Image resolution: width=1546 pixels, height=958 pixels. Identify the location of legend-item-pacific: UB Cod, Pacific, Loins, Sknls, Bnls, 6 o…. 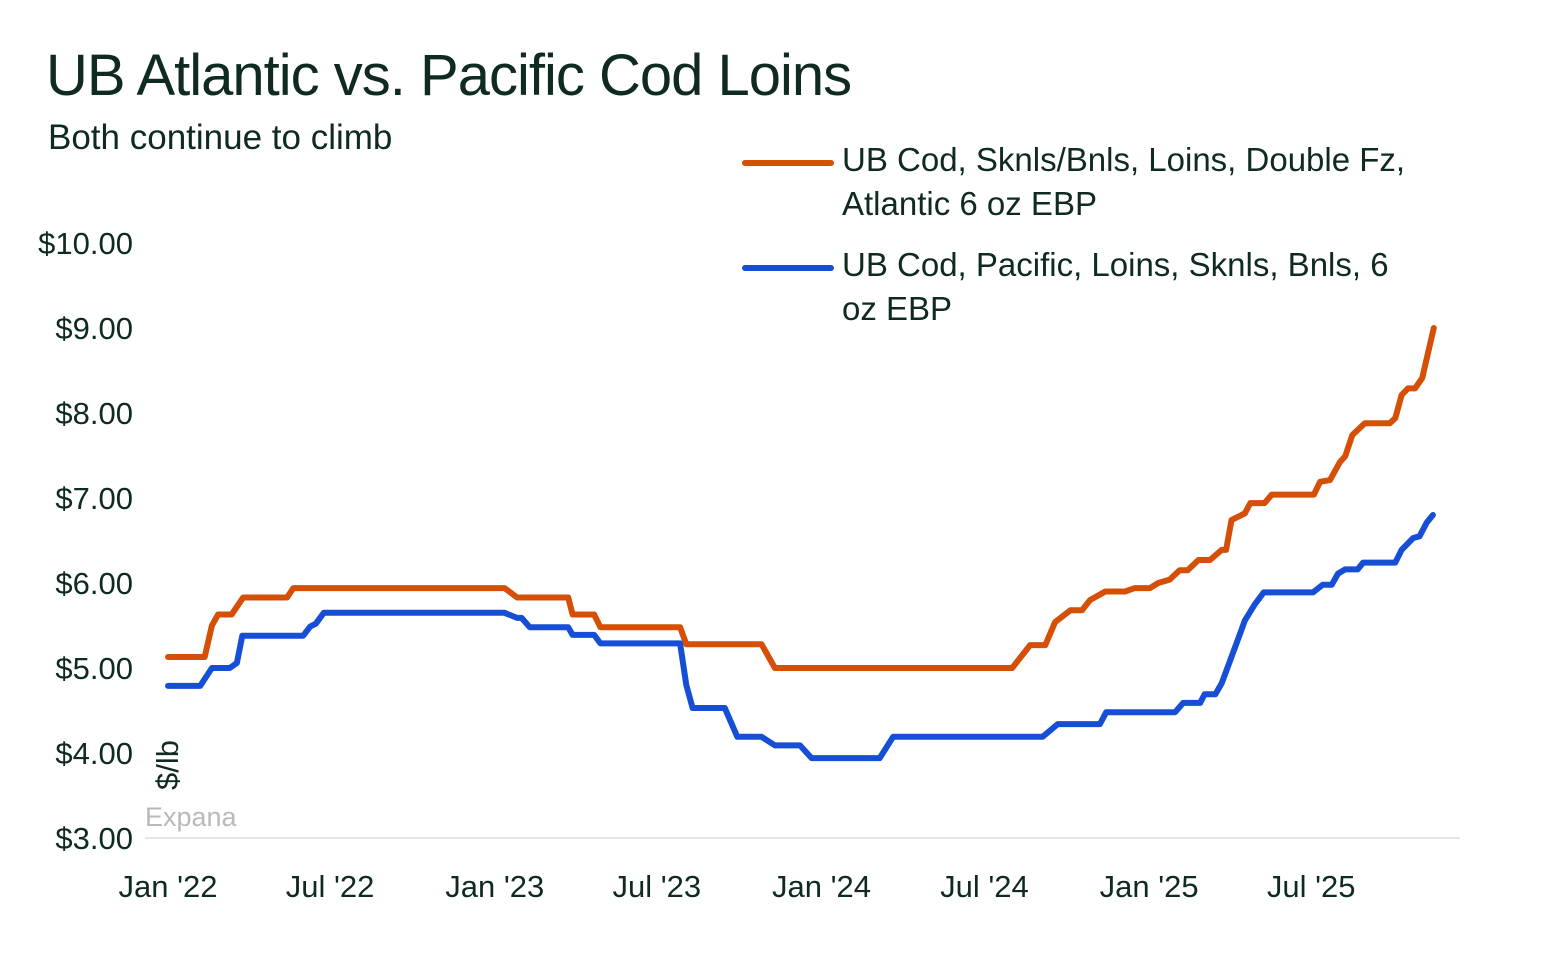
(1087, 287).